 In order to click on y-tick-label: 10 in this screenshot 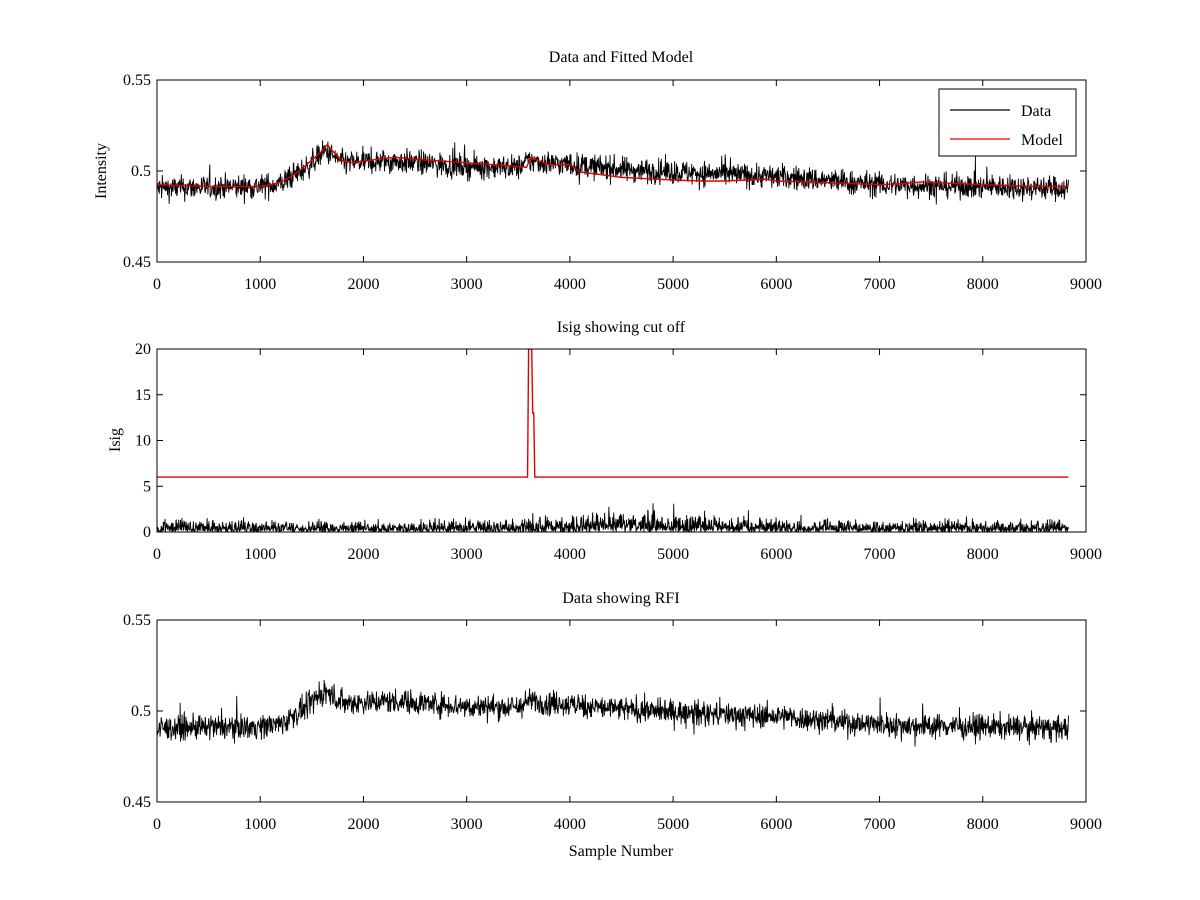, I will do `click(143, 441)`.